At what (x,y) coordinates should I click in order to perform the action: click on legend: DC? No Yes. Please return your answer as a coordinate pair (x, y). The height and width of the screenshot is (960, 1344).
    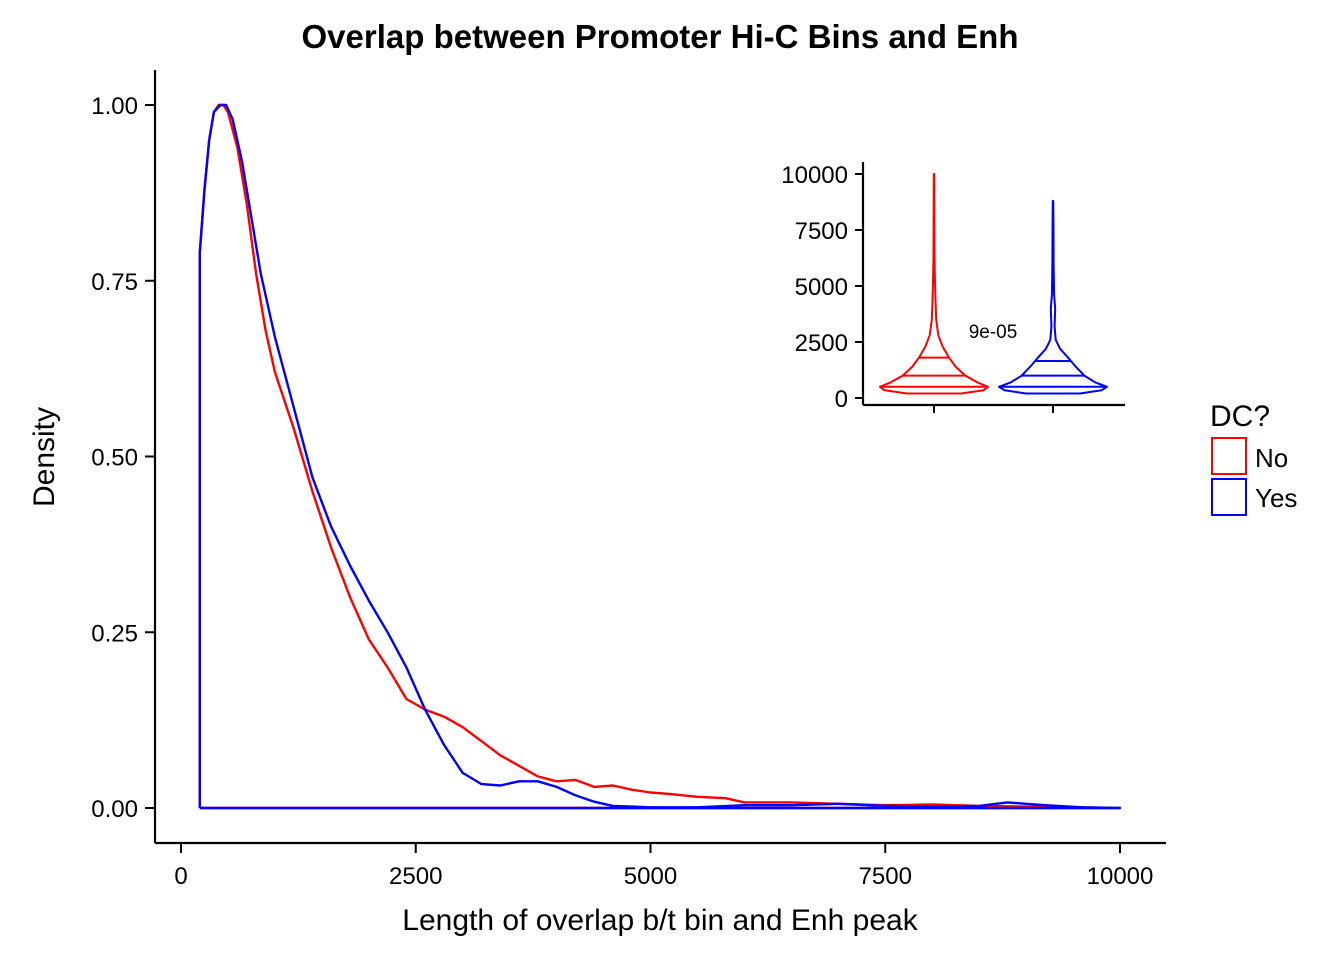
    Looking at the image, I should click on (1253, 458).